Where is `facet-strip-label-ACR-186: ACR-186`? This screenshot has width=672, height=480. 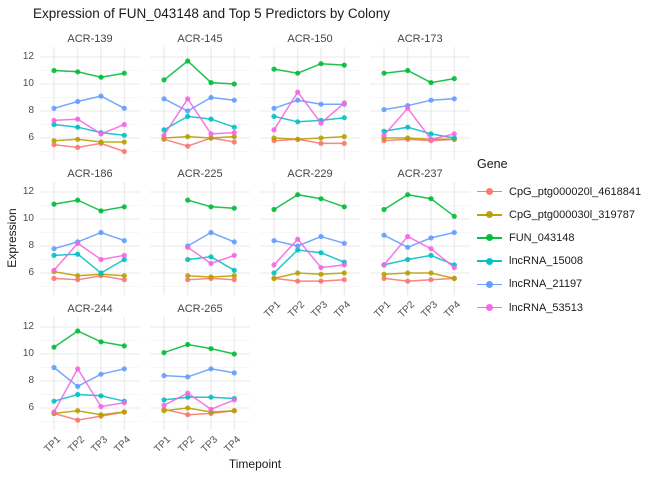 facet-strip-label-ACR-186: ACR-186 is located at coordinates (90, 174).